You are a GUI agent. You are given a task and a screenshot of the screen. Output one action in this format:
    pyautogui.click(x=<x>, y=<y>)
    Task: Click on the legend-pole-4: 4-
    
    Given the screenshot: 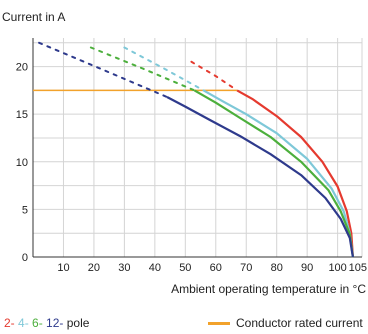 What is the action you would take?
    pyautogui.click(x=23, y=323)
    